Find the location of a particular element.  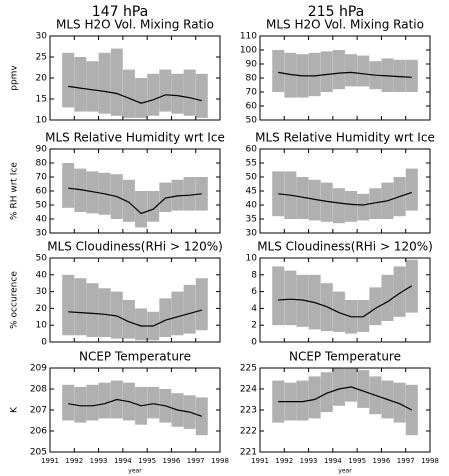

y-tick-label: 40 is located at coordinates (42, 220).